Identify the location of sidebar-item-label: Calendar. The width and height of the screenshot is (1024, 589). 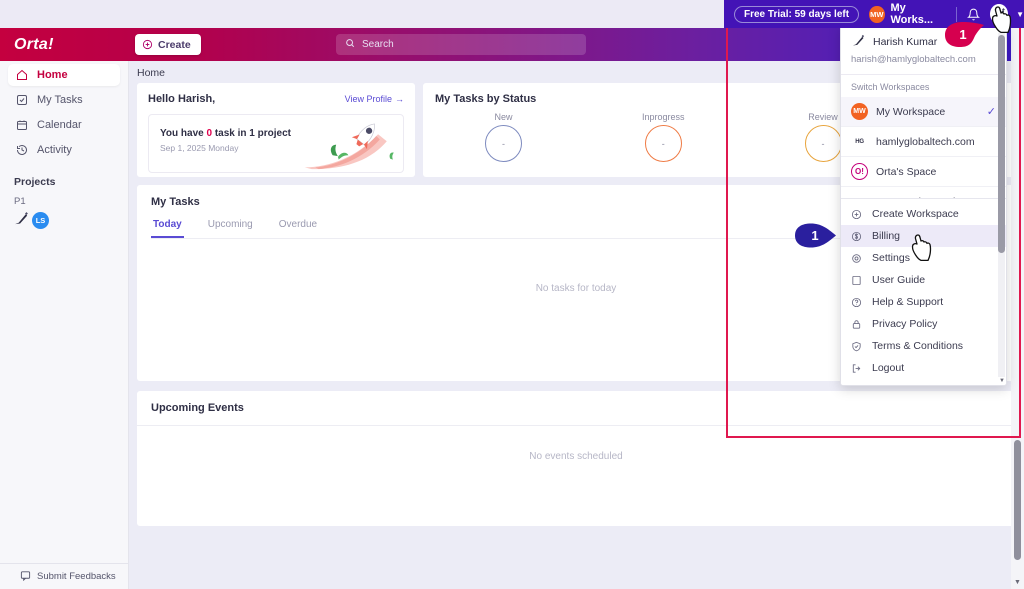
(59, 125).